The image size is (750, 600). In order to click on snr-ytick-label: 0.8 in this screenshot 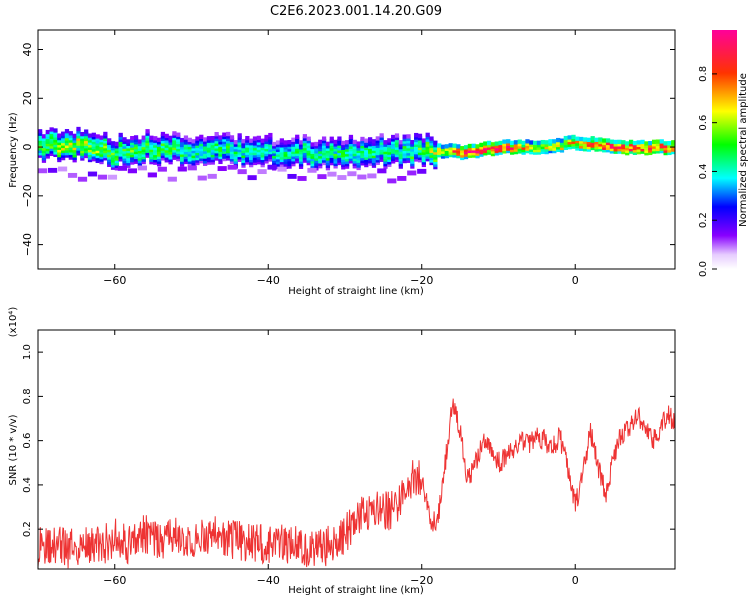, I will do `click(27, 396)`.